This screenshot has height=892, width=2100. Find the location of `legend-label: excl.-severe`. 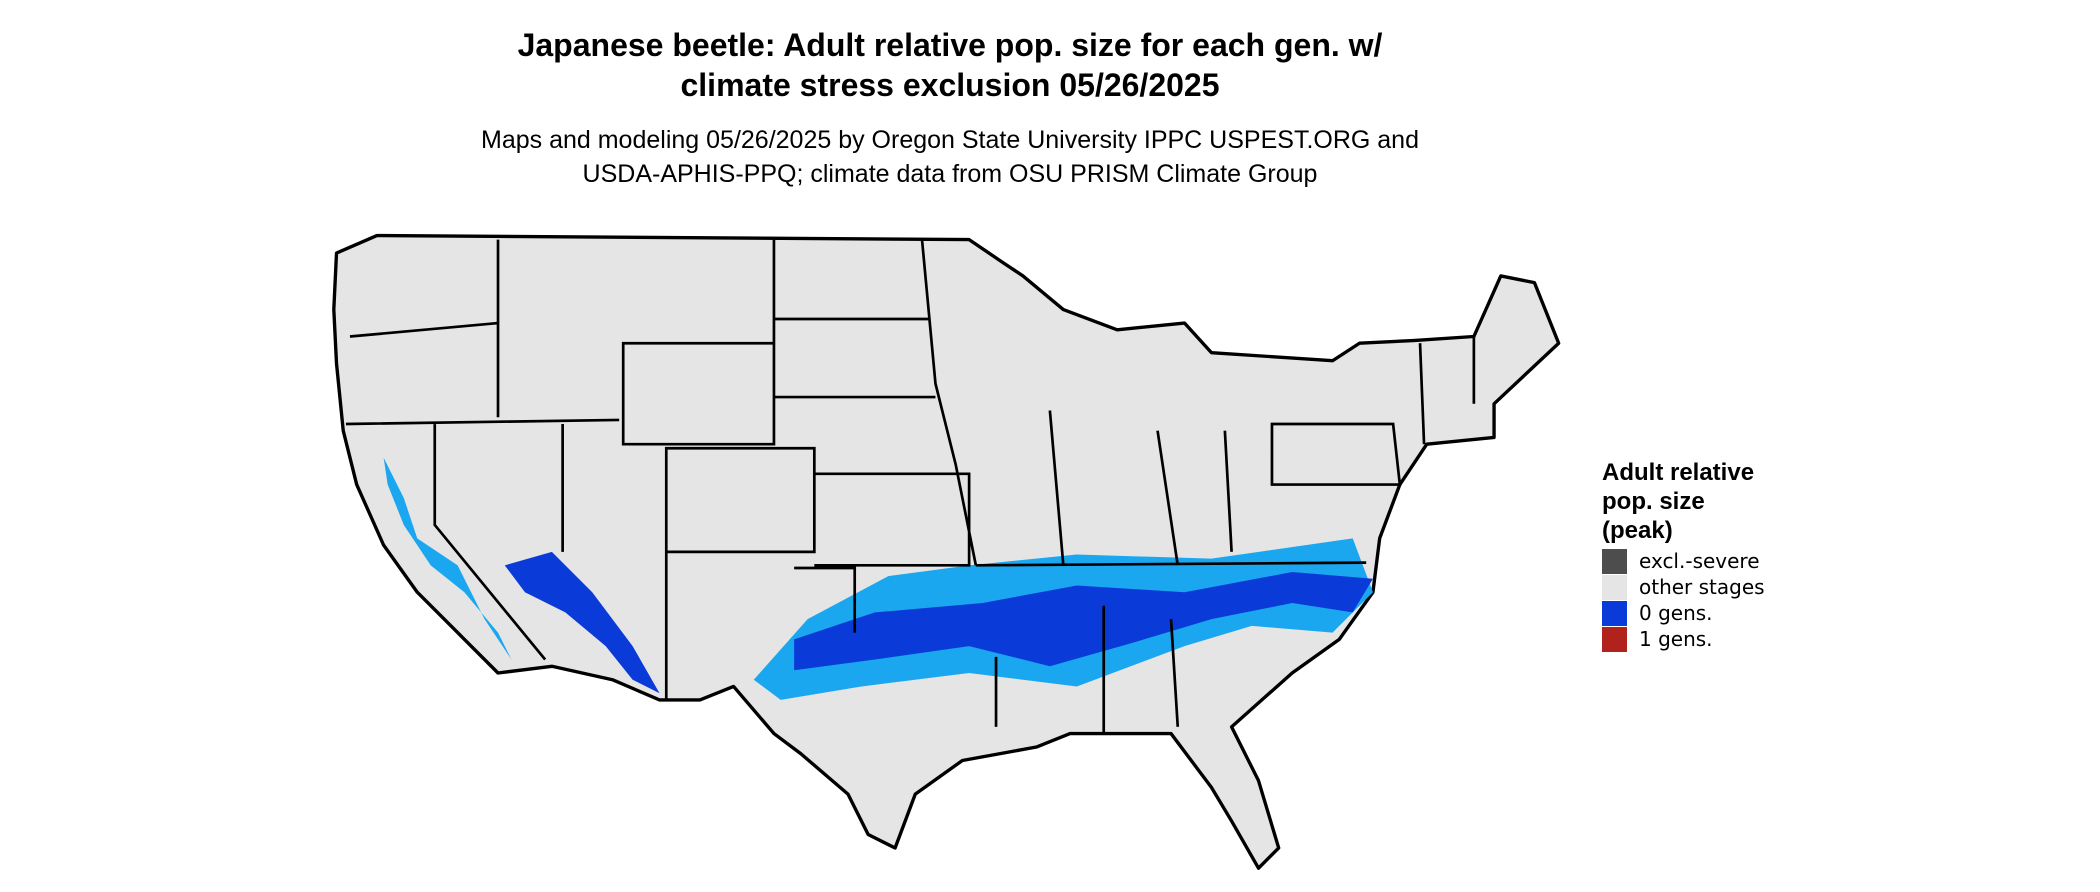

legend-label: excl.-severe is located at coordinates (1699, 561).